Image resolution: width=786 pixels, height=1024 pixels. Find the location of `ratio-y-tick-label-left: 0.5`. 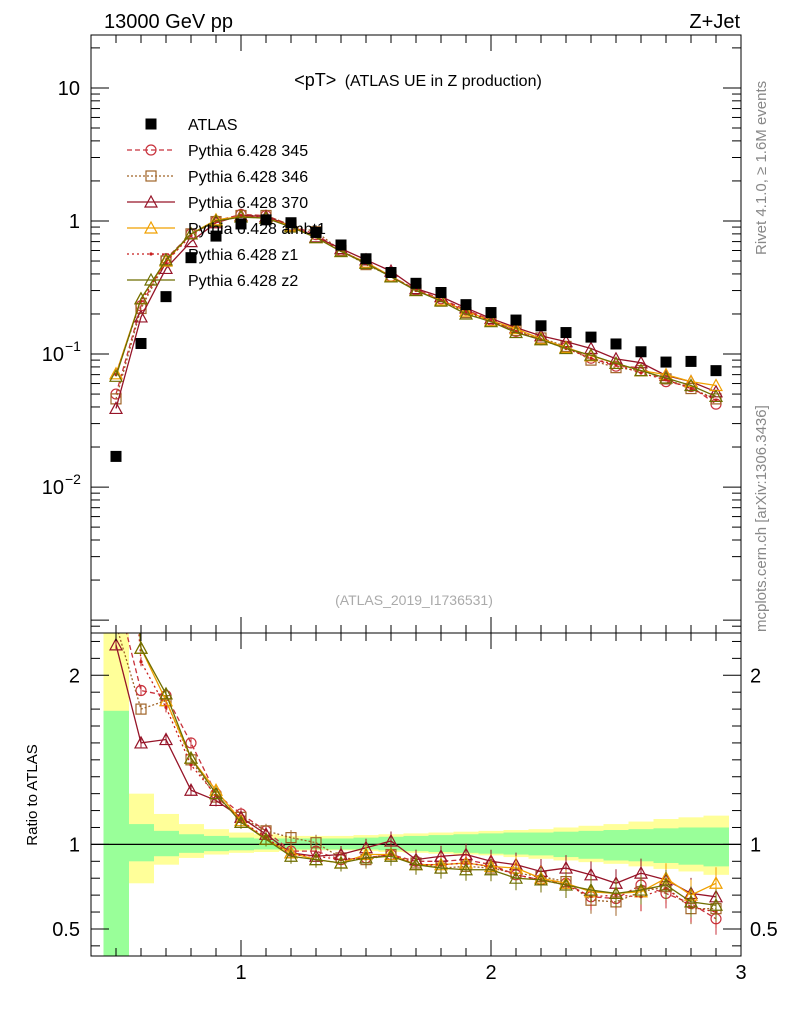

ratio-y-tick-label-left: 0.5 is located at coordinates (66, 930).